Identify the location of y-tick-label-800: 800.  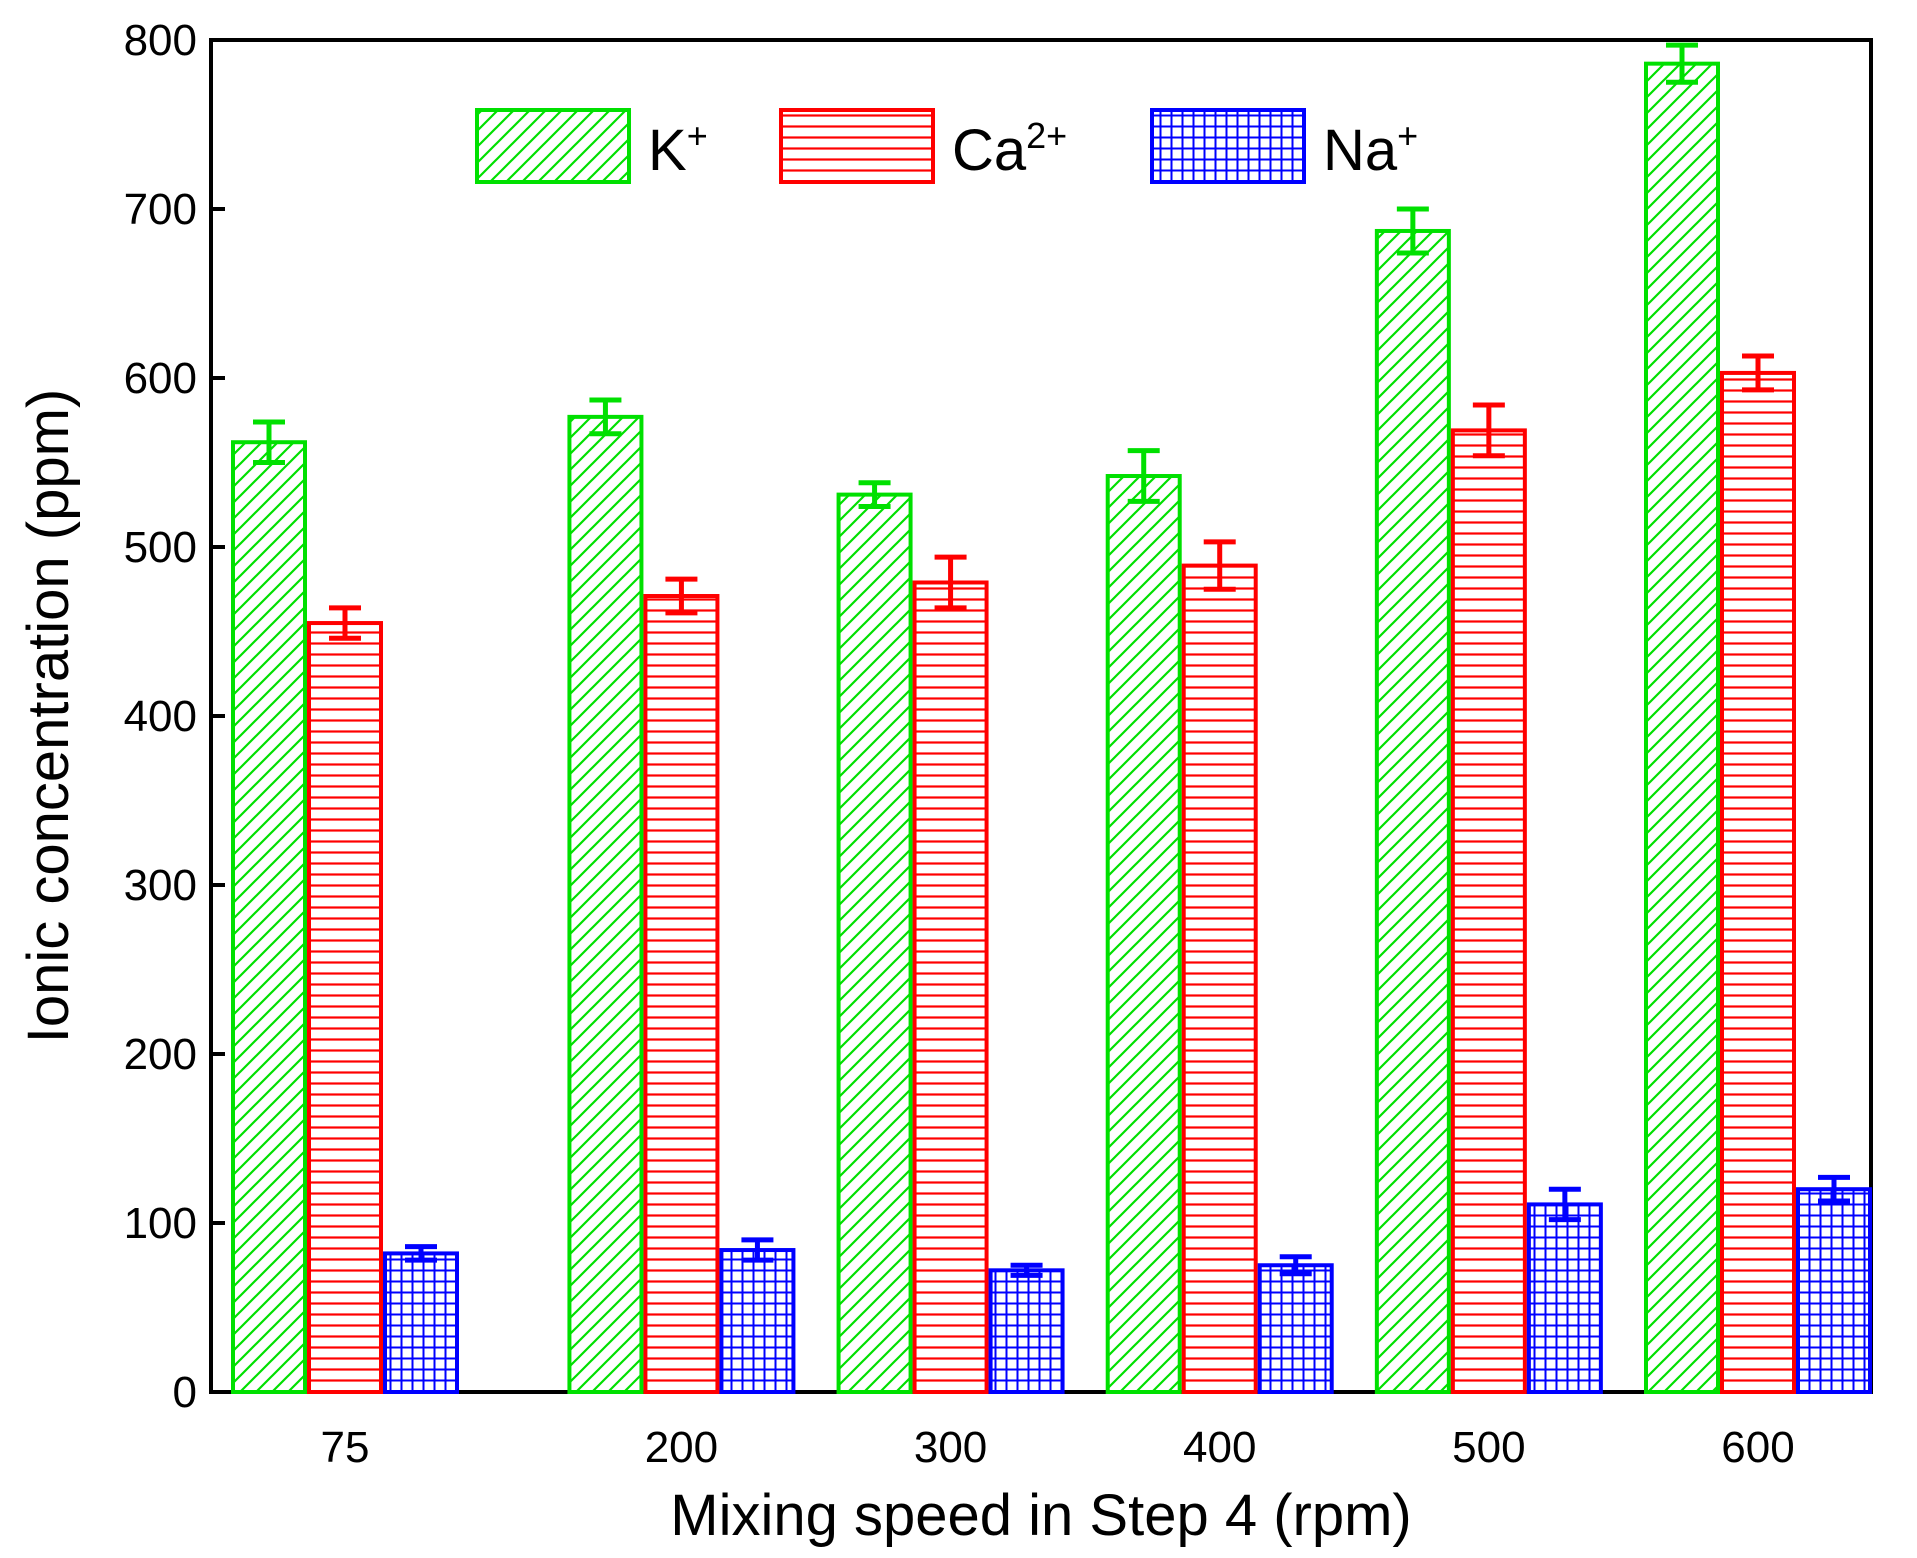
(160, 40).